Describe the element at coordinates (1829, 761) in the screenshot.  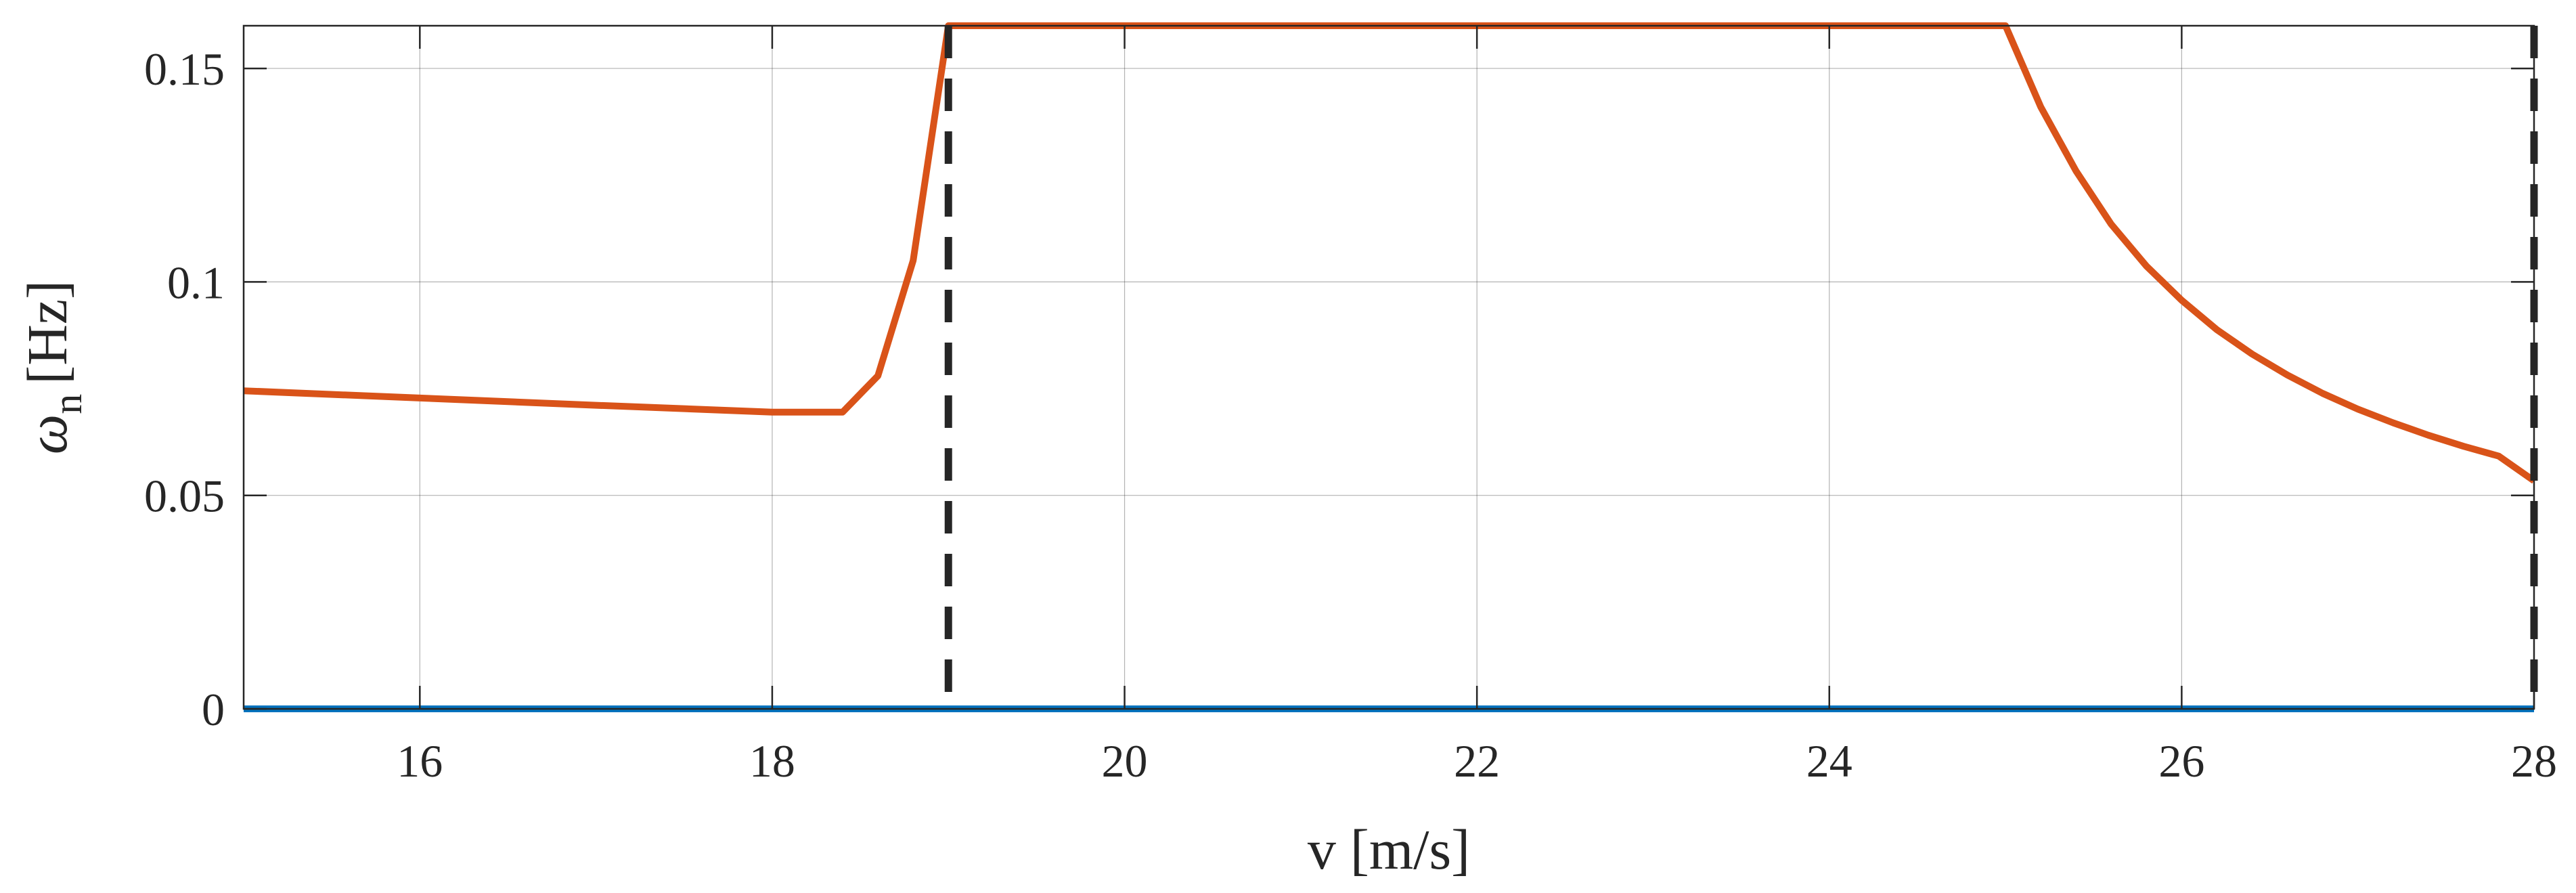
I see `x-tick-label: 24` at that location.